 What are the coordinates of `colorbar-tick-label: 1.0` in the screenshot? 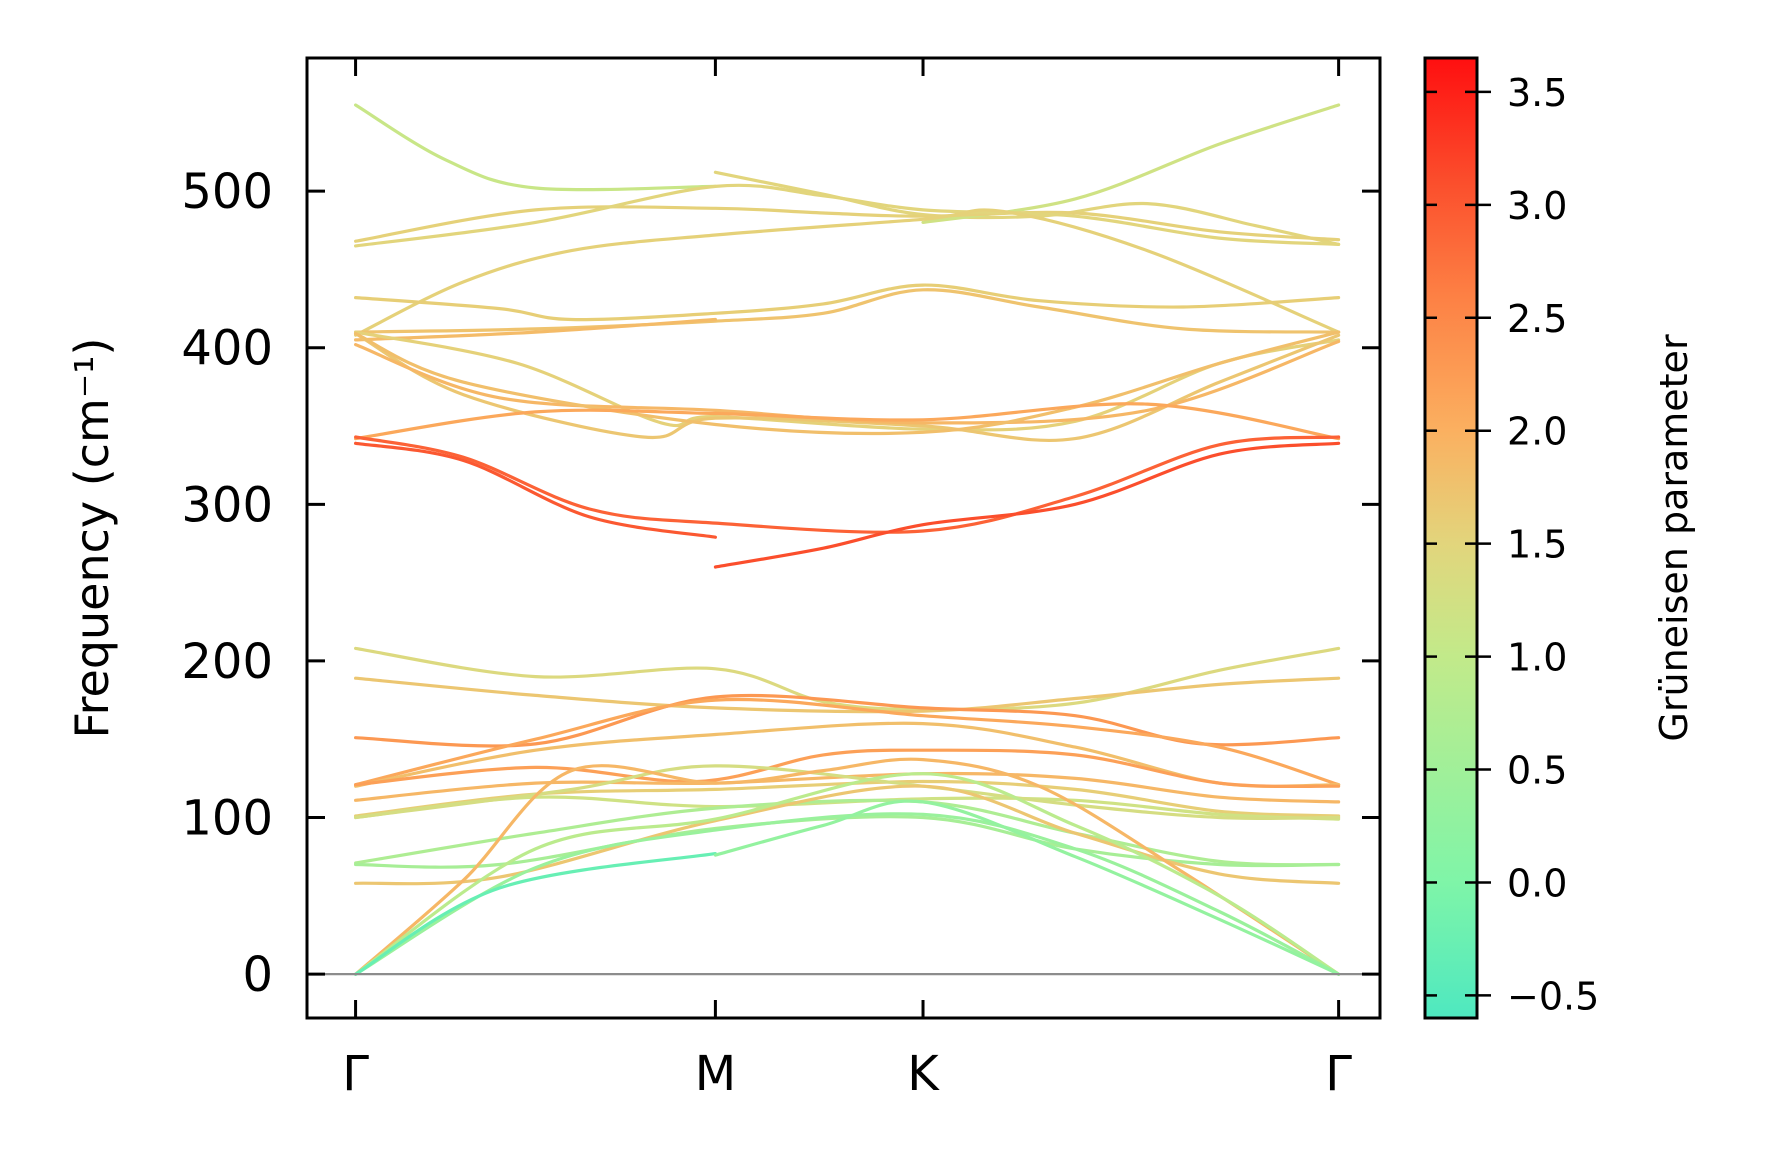 It's located at (1537, 658).